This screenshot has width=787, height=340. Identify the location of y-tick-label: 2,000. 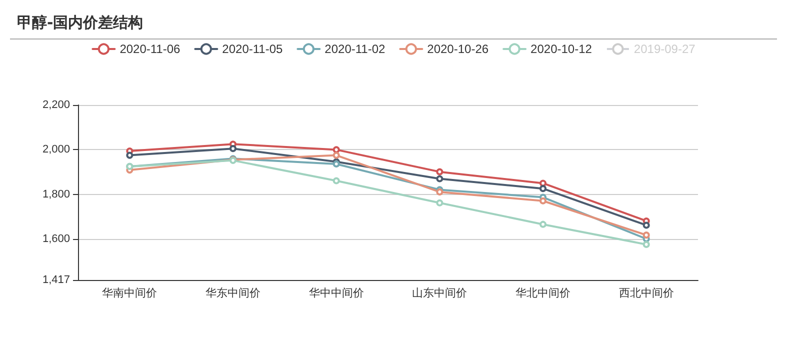
(56, 150).